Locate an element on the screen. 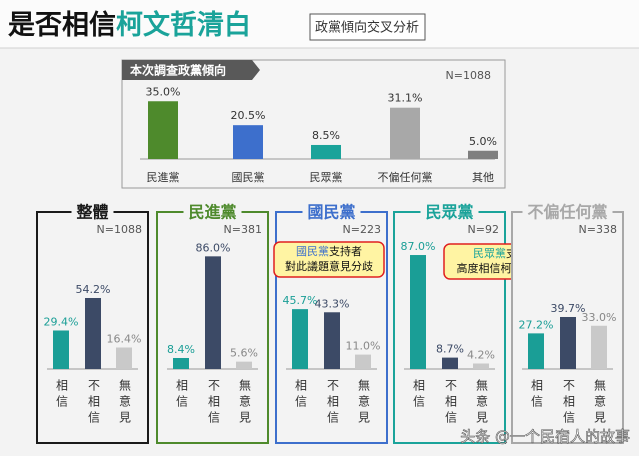 This screenshot has width=639, height=456. page-title: 是否相信柯文哲清白 is located at coordinates (129, 25).